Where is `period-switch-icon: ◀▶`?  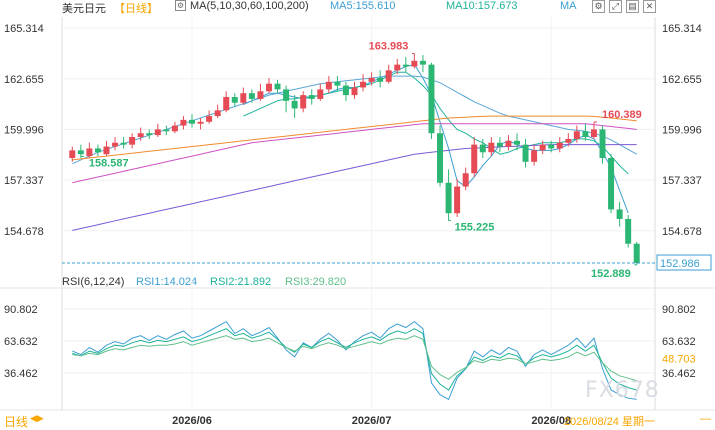
period-switch-icon: ◀▶ is located at coordinates (37, 418).